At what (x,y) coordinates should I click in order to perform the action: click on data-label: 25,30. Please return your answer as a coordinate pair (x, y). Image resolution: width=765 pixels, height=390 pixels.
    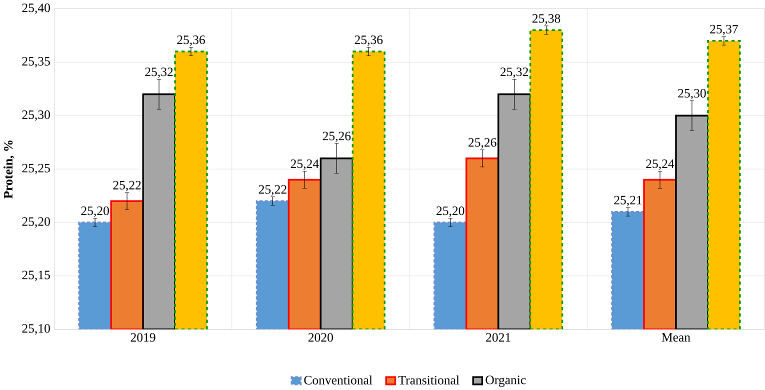
    Looking at the image, I should click on (692, 94).